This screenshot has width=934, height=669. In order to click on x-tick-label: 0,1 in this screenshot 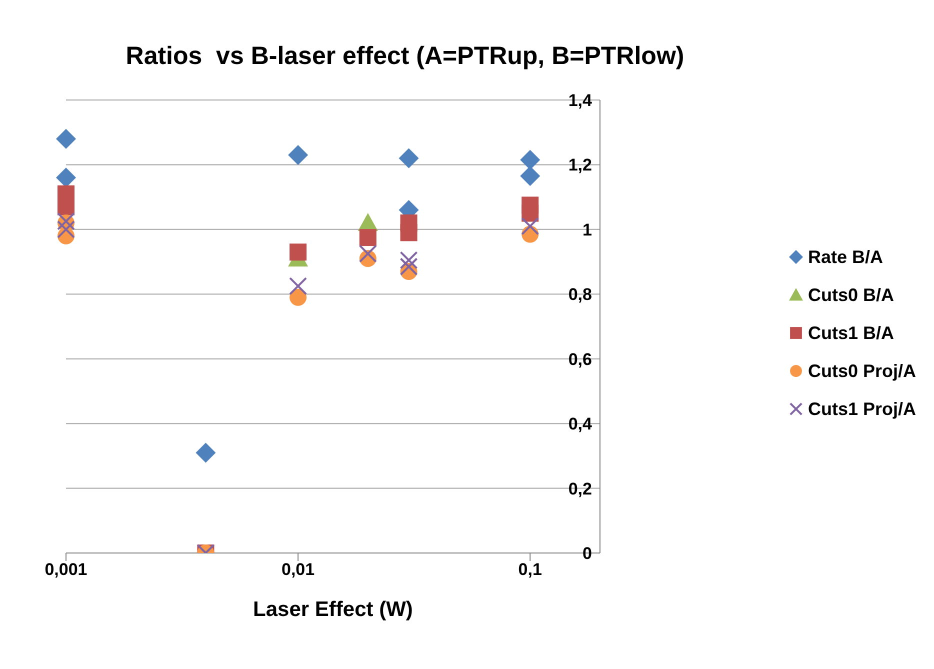, I will do `click(530, 570)`.